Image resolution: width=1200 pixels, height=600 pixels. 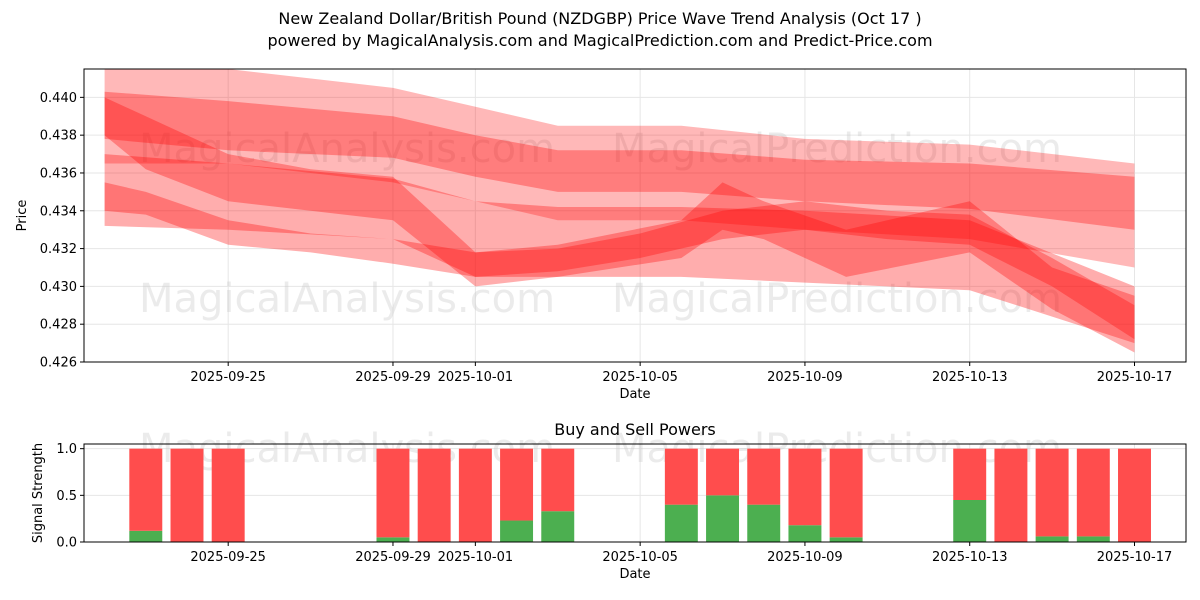 I want to click on y-tick-label: 0.438, so click(x=58, y=136).